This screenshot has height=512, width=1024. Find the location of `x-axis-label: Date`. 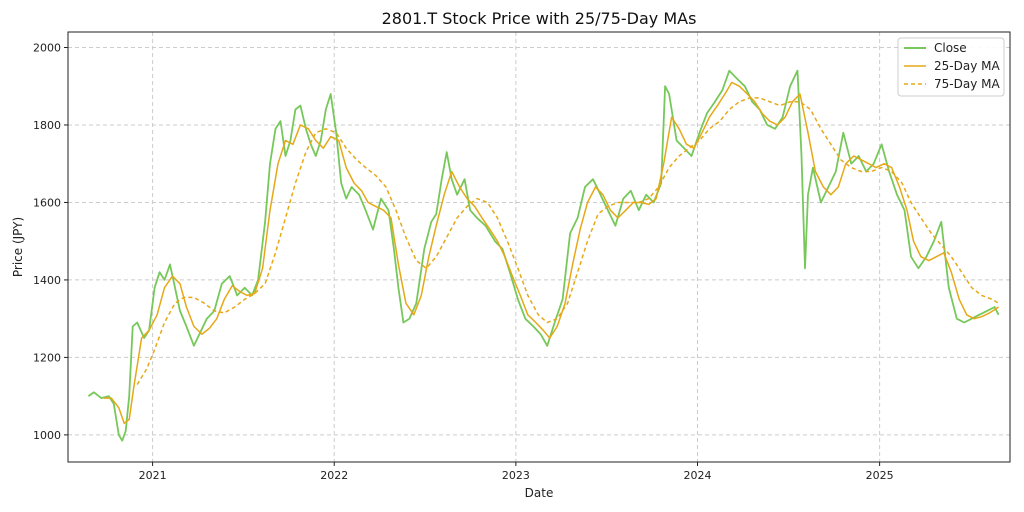

x-axis-label: Date is located at coordinates (539, 493).